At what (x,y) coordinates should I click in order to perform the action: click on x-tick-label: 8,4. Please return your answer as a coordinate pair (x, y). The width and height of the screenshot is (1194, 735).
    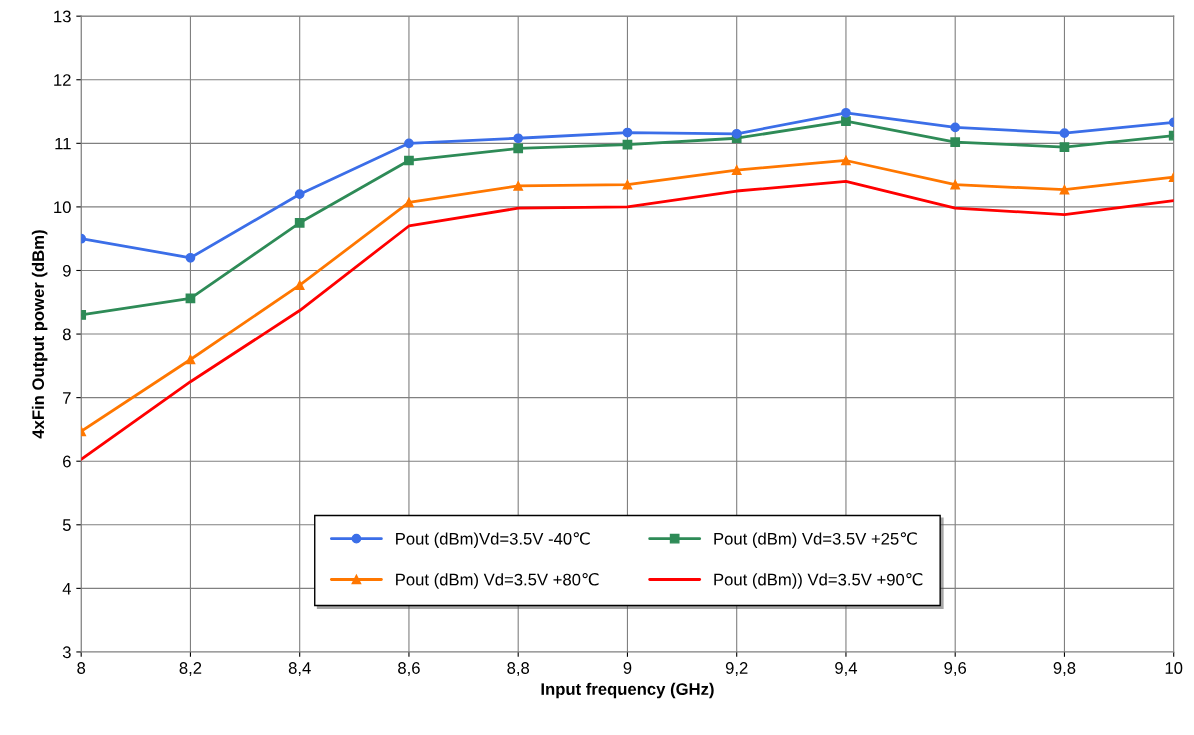
    Looking at the image, I should click on (299, 669).